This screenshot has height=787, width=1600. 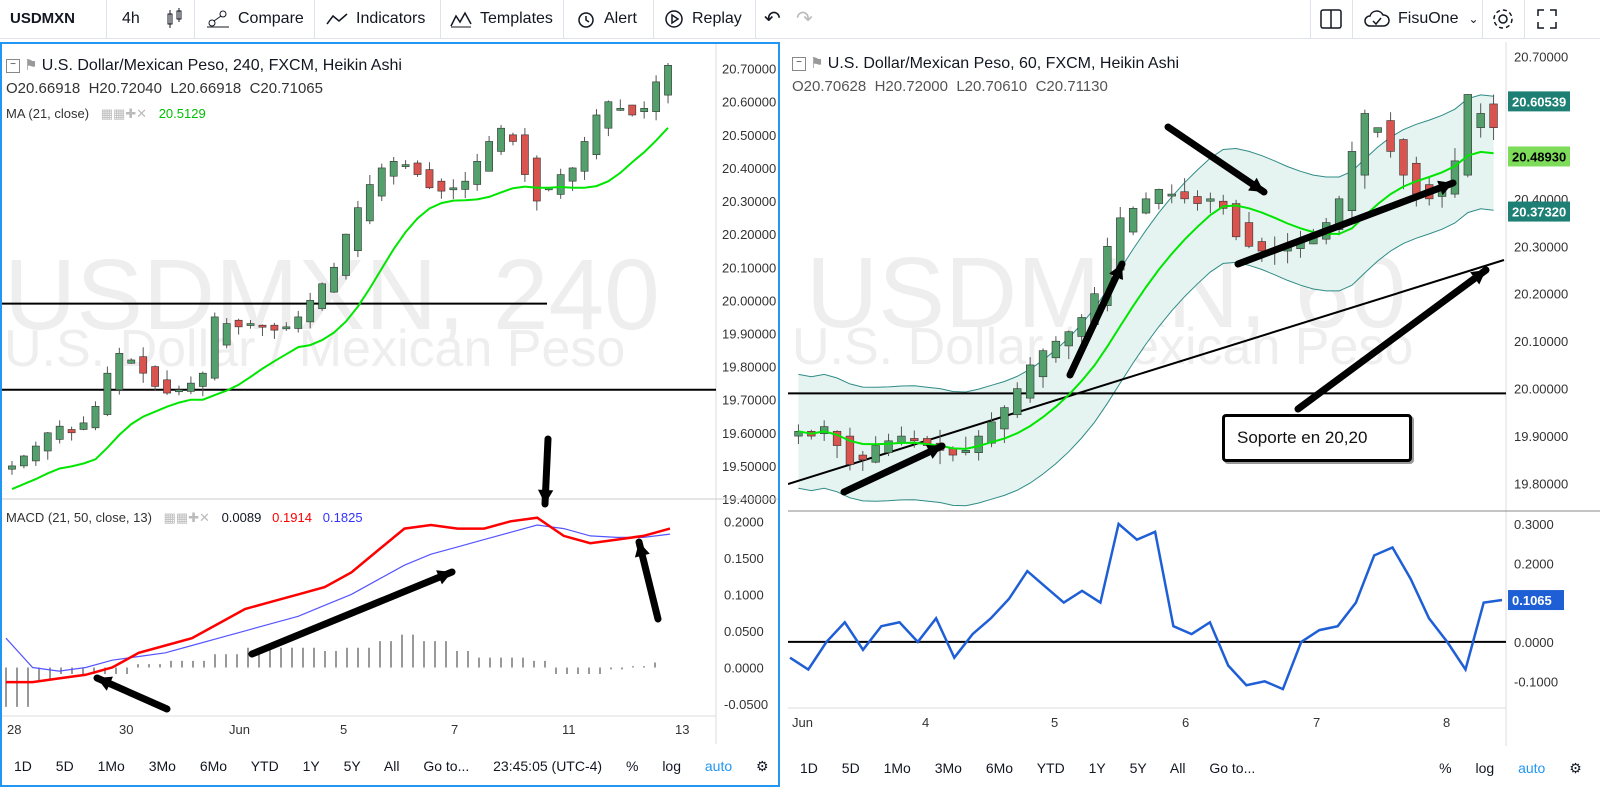 I want to click on time-tick: 28, so click(x=14, y=729).